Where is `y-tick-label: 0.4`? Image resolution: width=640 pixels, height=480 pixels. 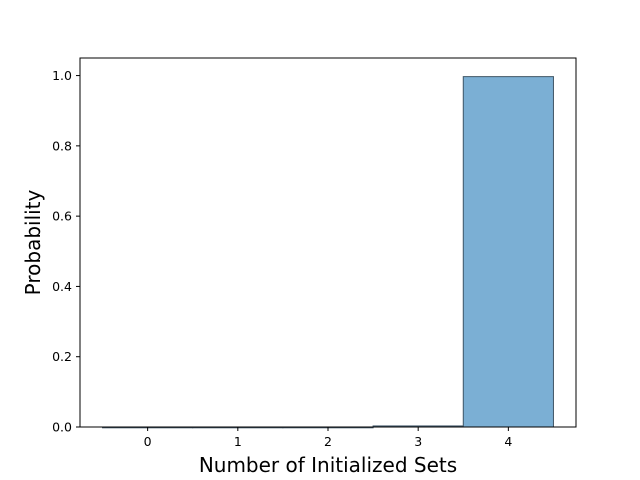 y-tick-label: 0.4 is located at coordinates (62, 286).